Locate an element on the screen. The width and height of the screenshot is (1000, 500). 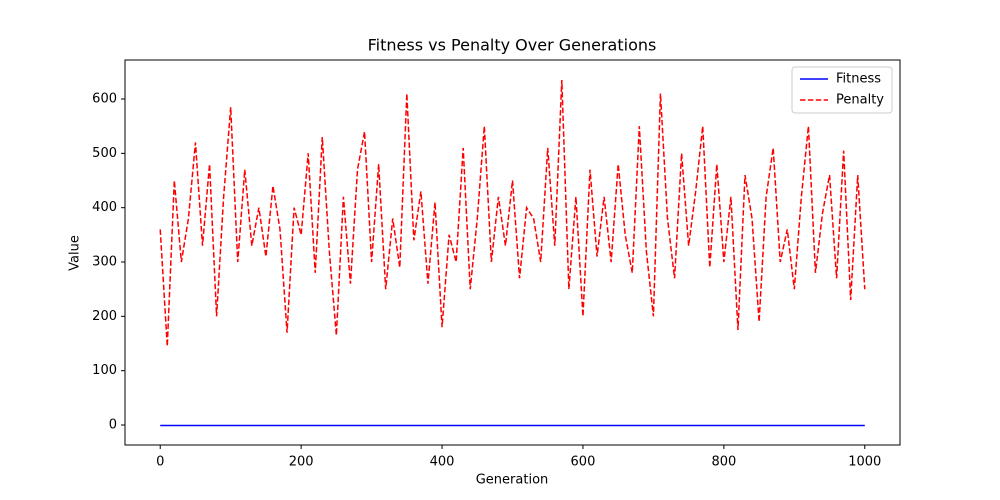
x-axis-label: Generation is located at coordinates (512, 480).